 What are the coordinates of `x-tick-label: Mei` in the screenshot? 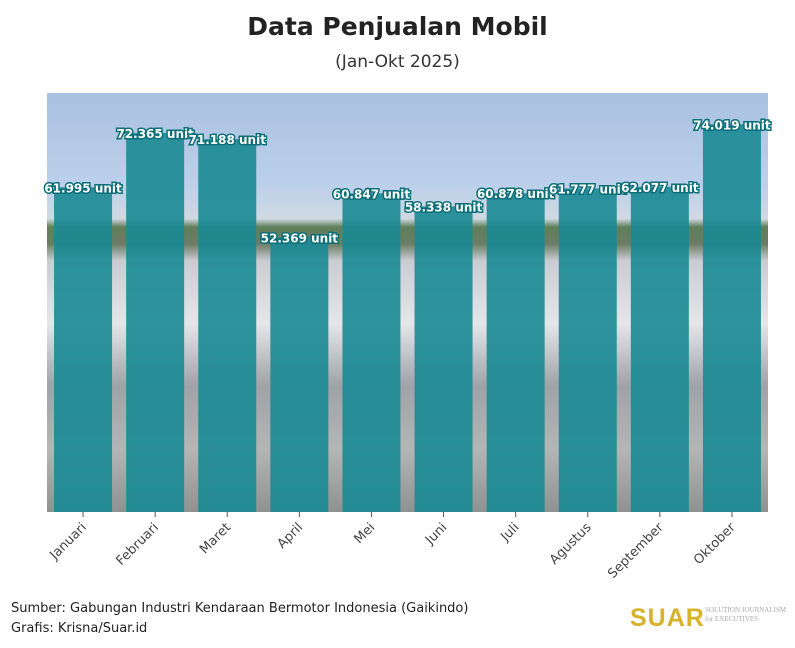 It's located at (365, 533).